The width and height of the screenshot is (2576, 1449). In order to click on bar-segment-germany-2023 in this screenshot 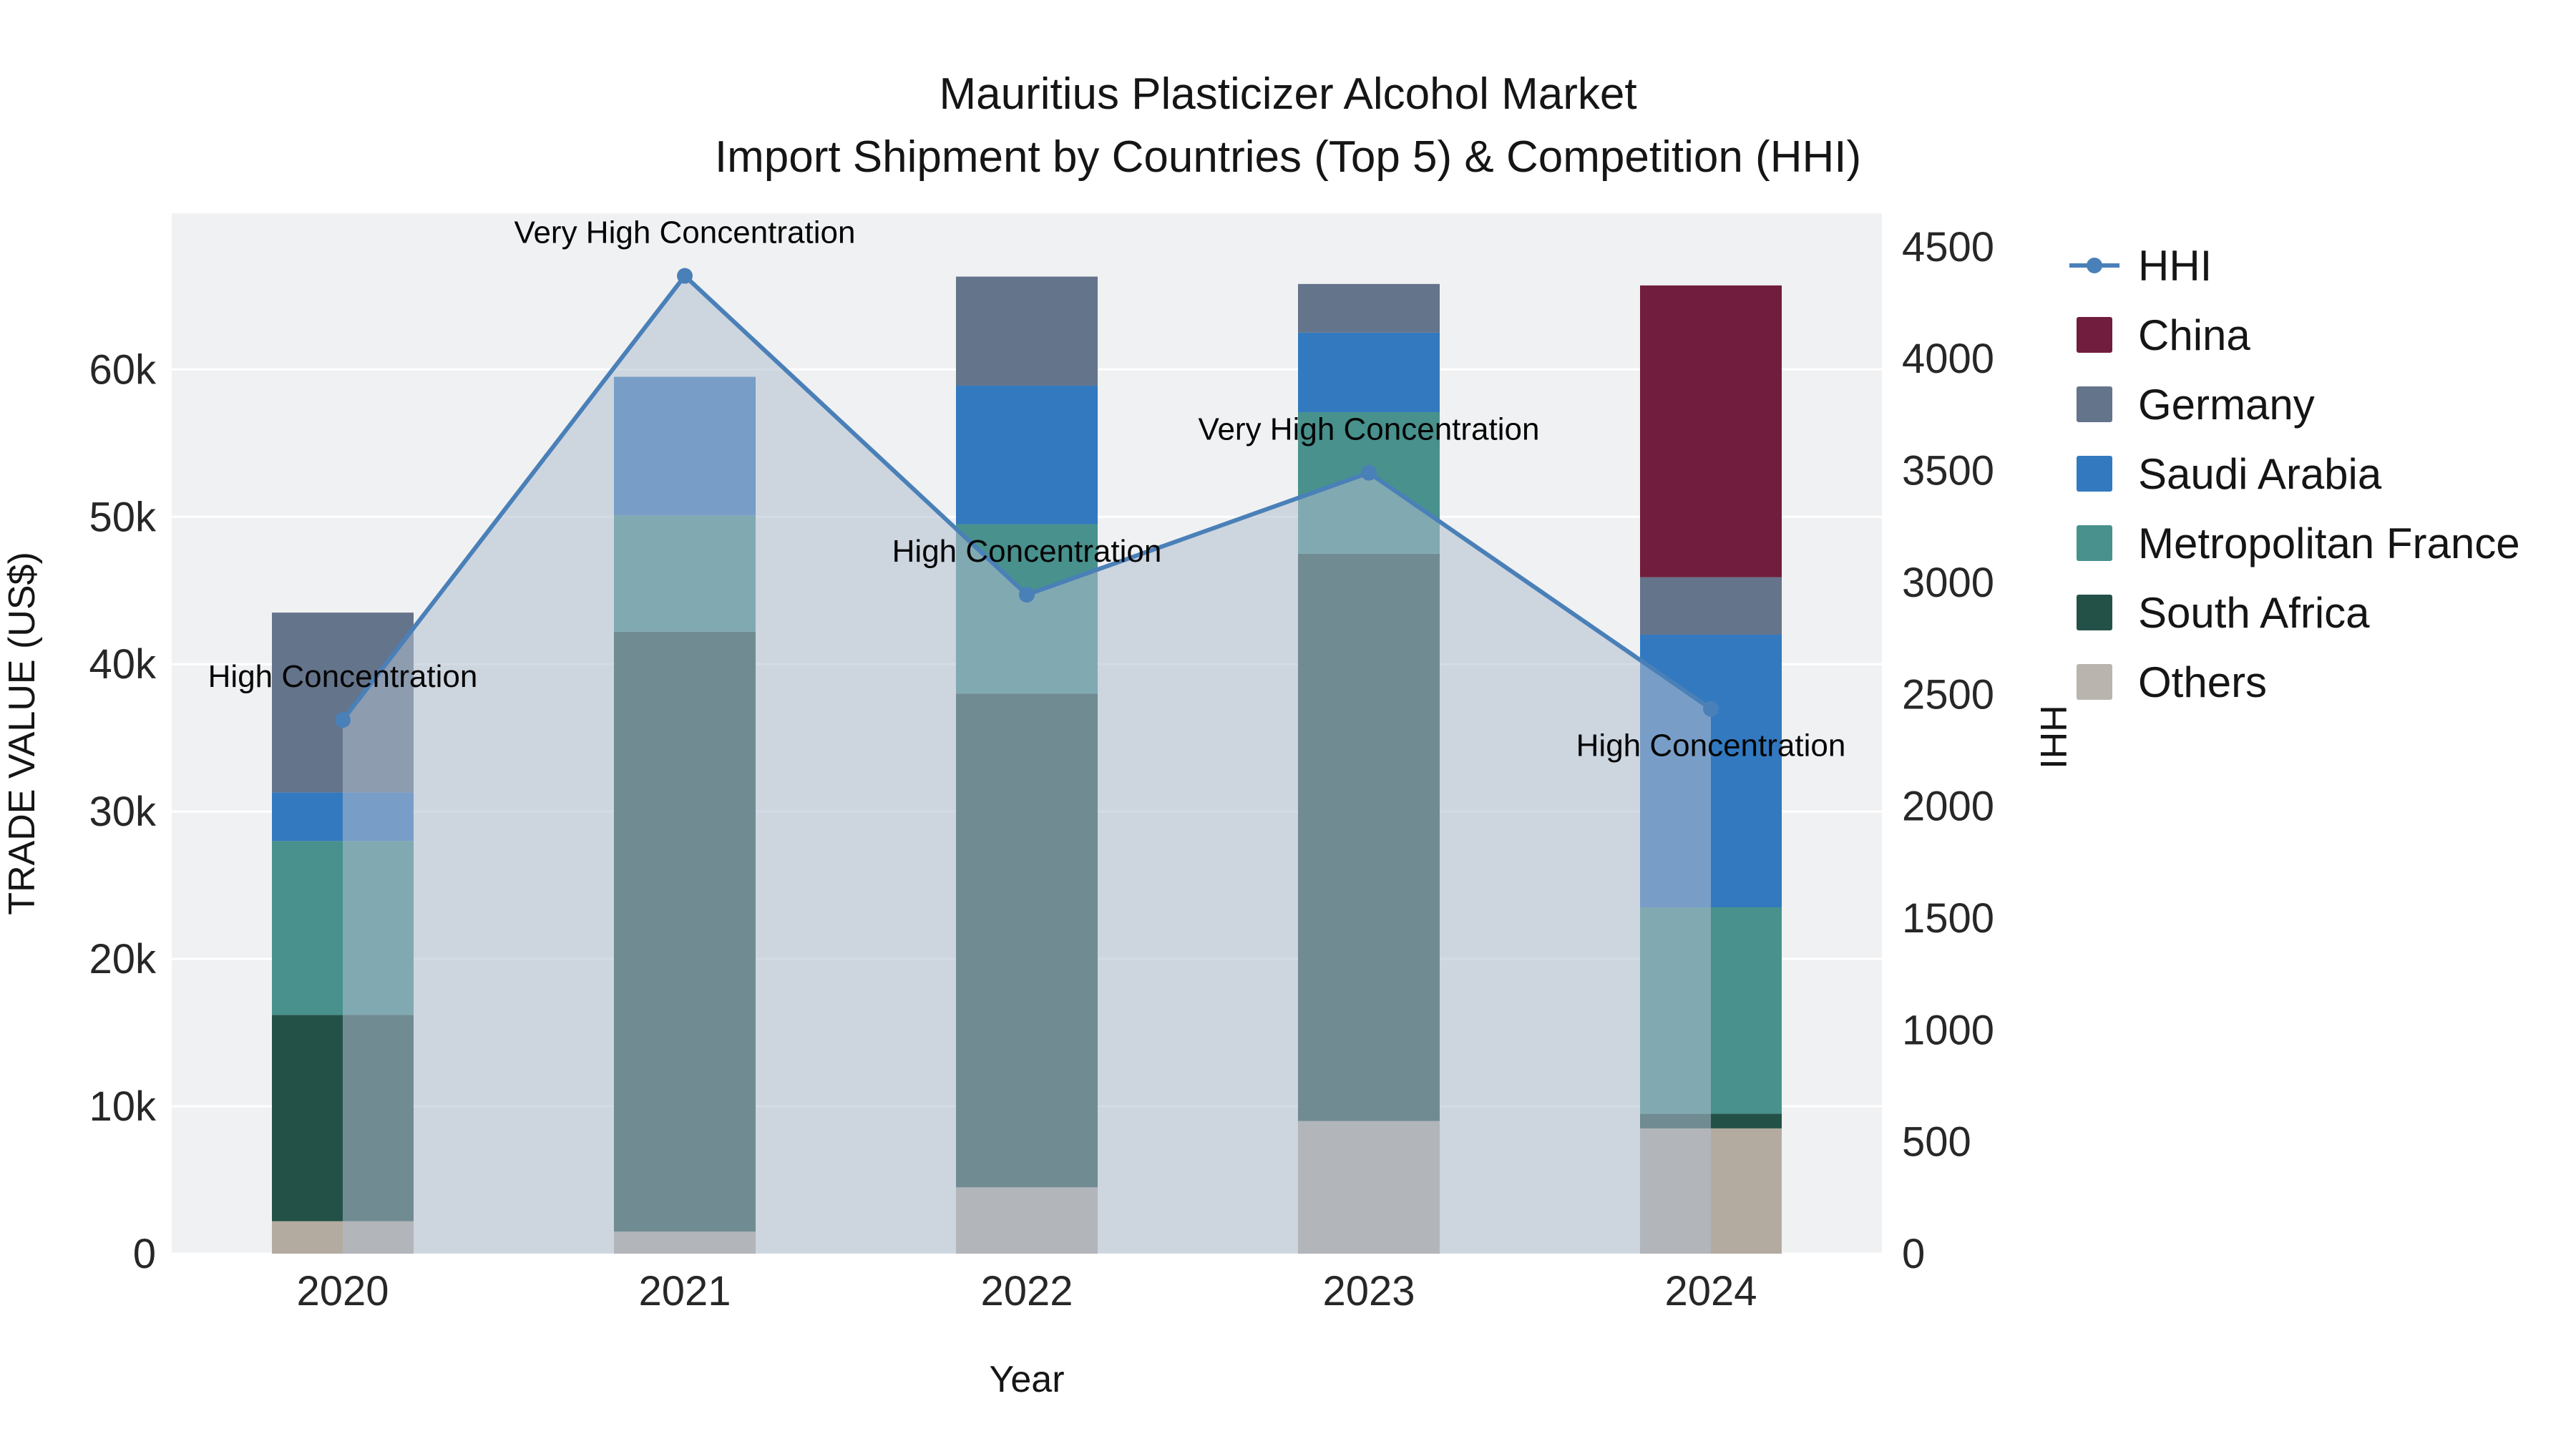, I will do `click(1369, 308)`.